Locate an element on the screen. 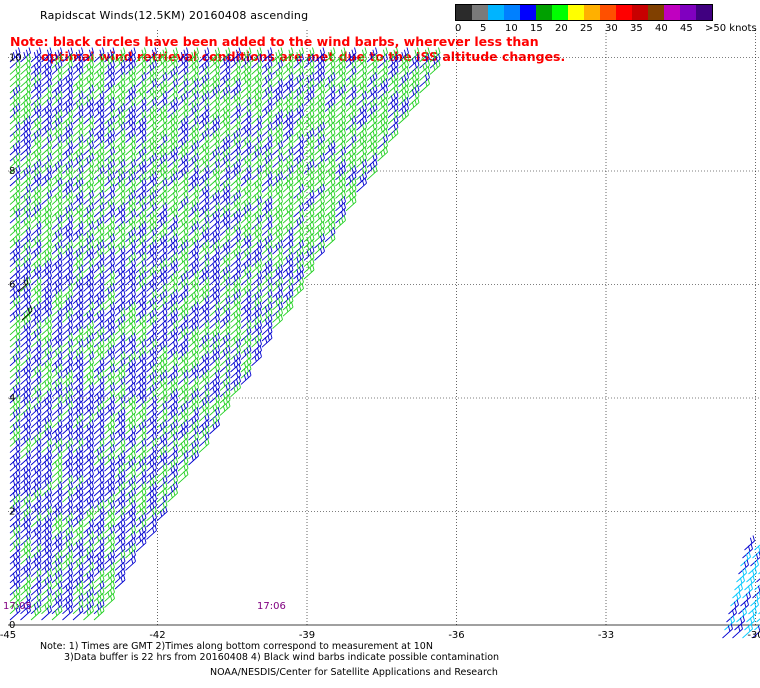 The width and height of the screenshot is (760, 688). legend-label: 0 is located at coordinates (458, 28).